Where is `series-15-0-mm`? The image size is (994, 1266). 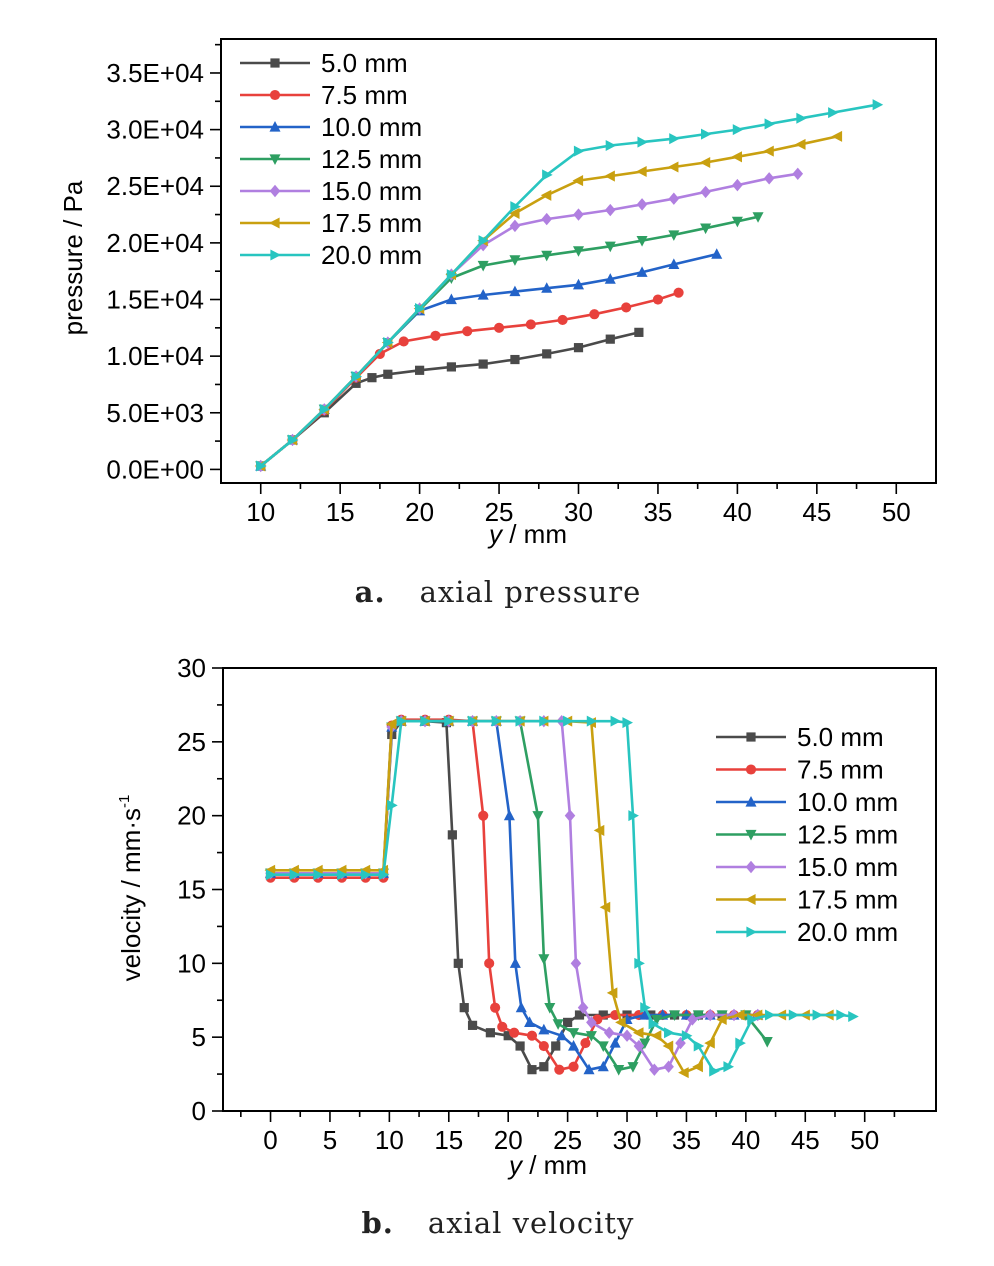
series-15-0-mm is located at coordinates (514, 895).